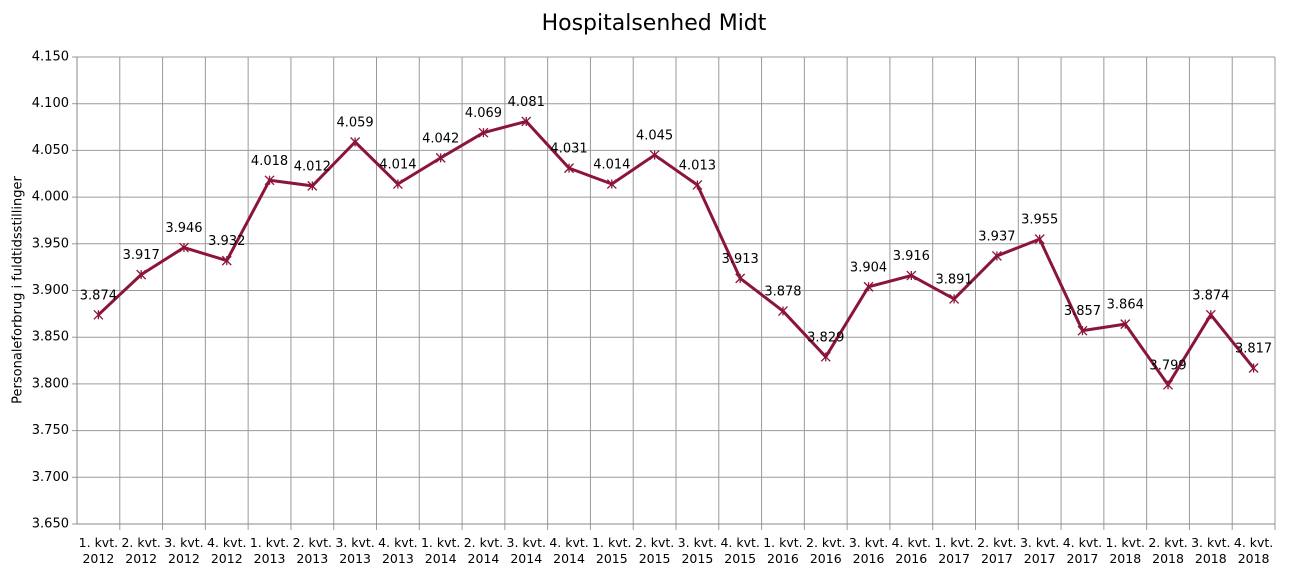 This screenshot has width=1289, height=571. Describe the element at coordinates (911, 256) in the screenshot. I see `data-label: 3.916` at that location.